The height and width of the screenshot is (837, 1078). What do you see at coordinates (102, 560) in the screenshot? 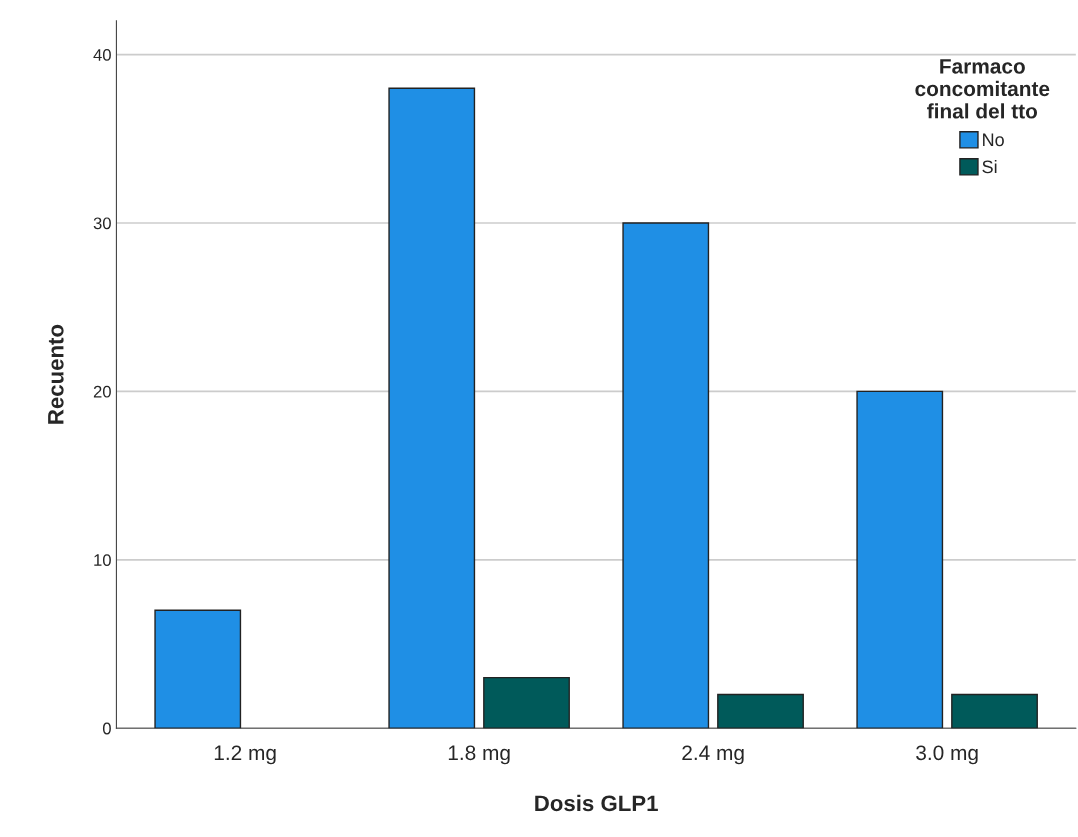
I see `y-tick-label: 10` at bounding box center [102, 560].